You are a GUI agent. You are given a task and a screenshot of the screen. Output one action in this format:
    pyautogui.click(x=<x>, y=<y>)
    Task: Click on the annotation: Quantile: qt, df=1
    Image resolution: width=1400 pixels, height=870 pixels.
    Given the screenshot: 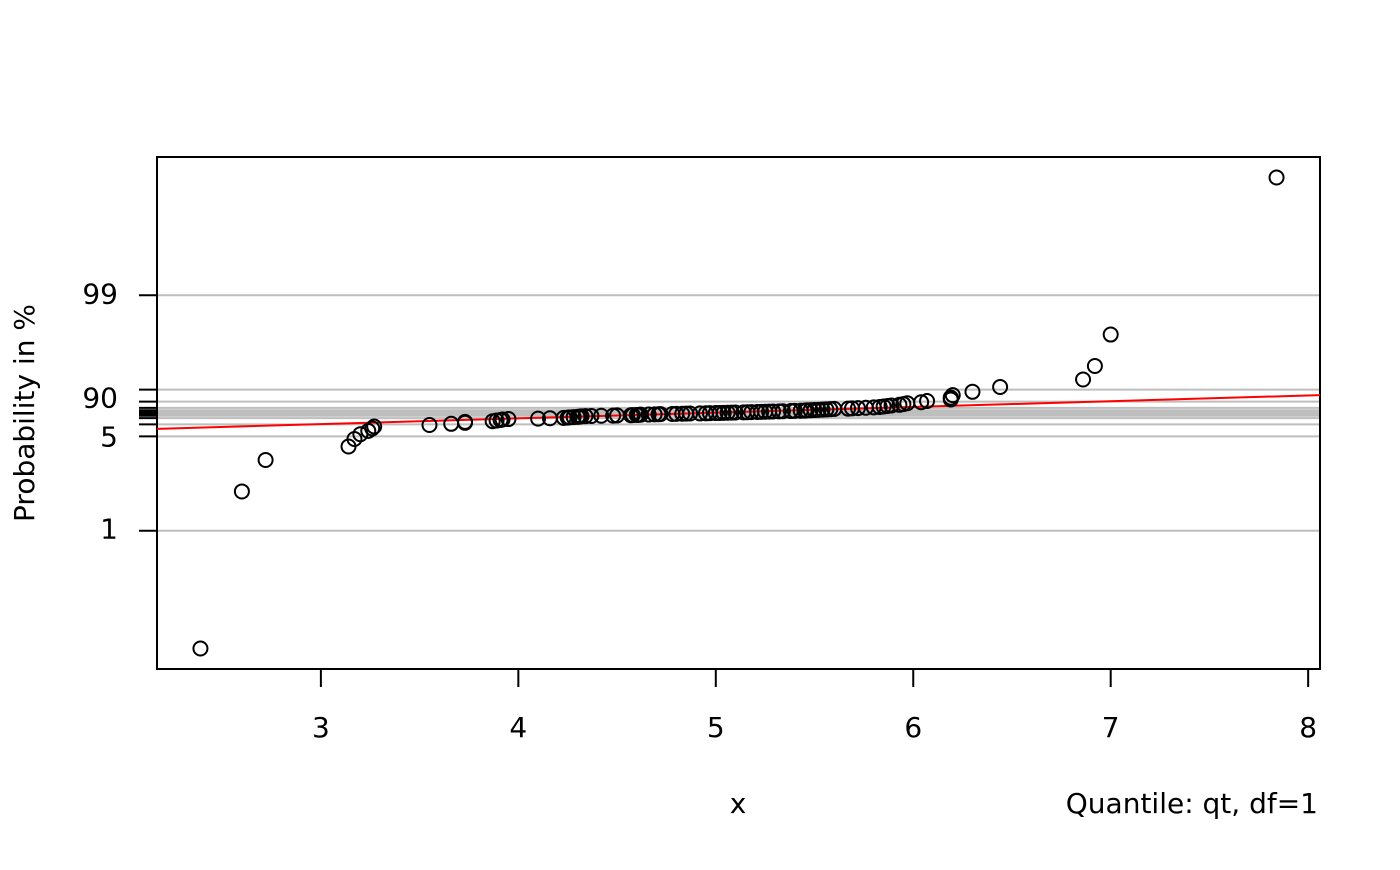 What is the action you would take?
    pyautogui.click(x=1192, y=803)
    